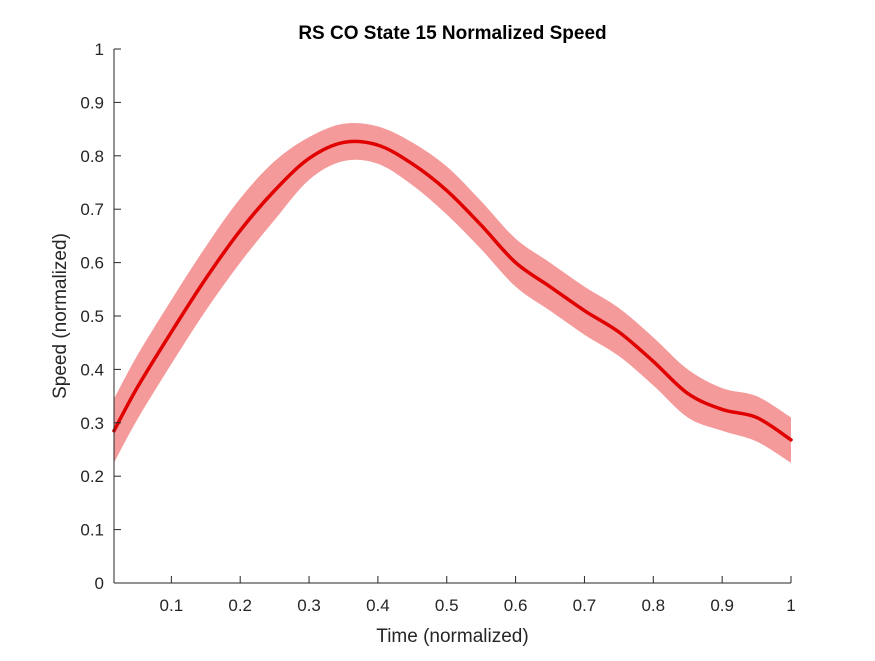 The height and width of the screenshot is (661, 875). What do you see at coordinates (92, 156) in the screenshot?
I see `y-tick-label: 0.8` at bounding box center [92, 156].